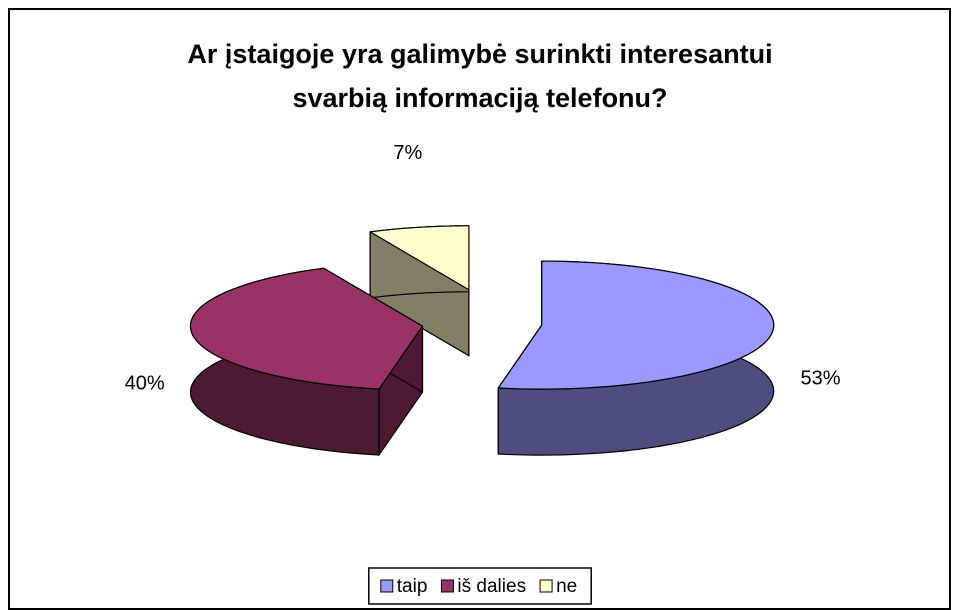 Image resolution: width=959 pixels, height=610 pixels. I want to click on legend: taip iš dalies ne, so click(480, 586).